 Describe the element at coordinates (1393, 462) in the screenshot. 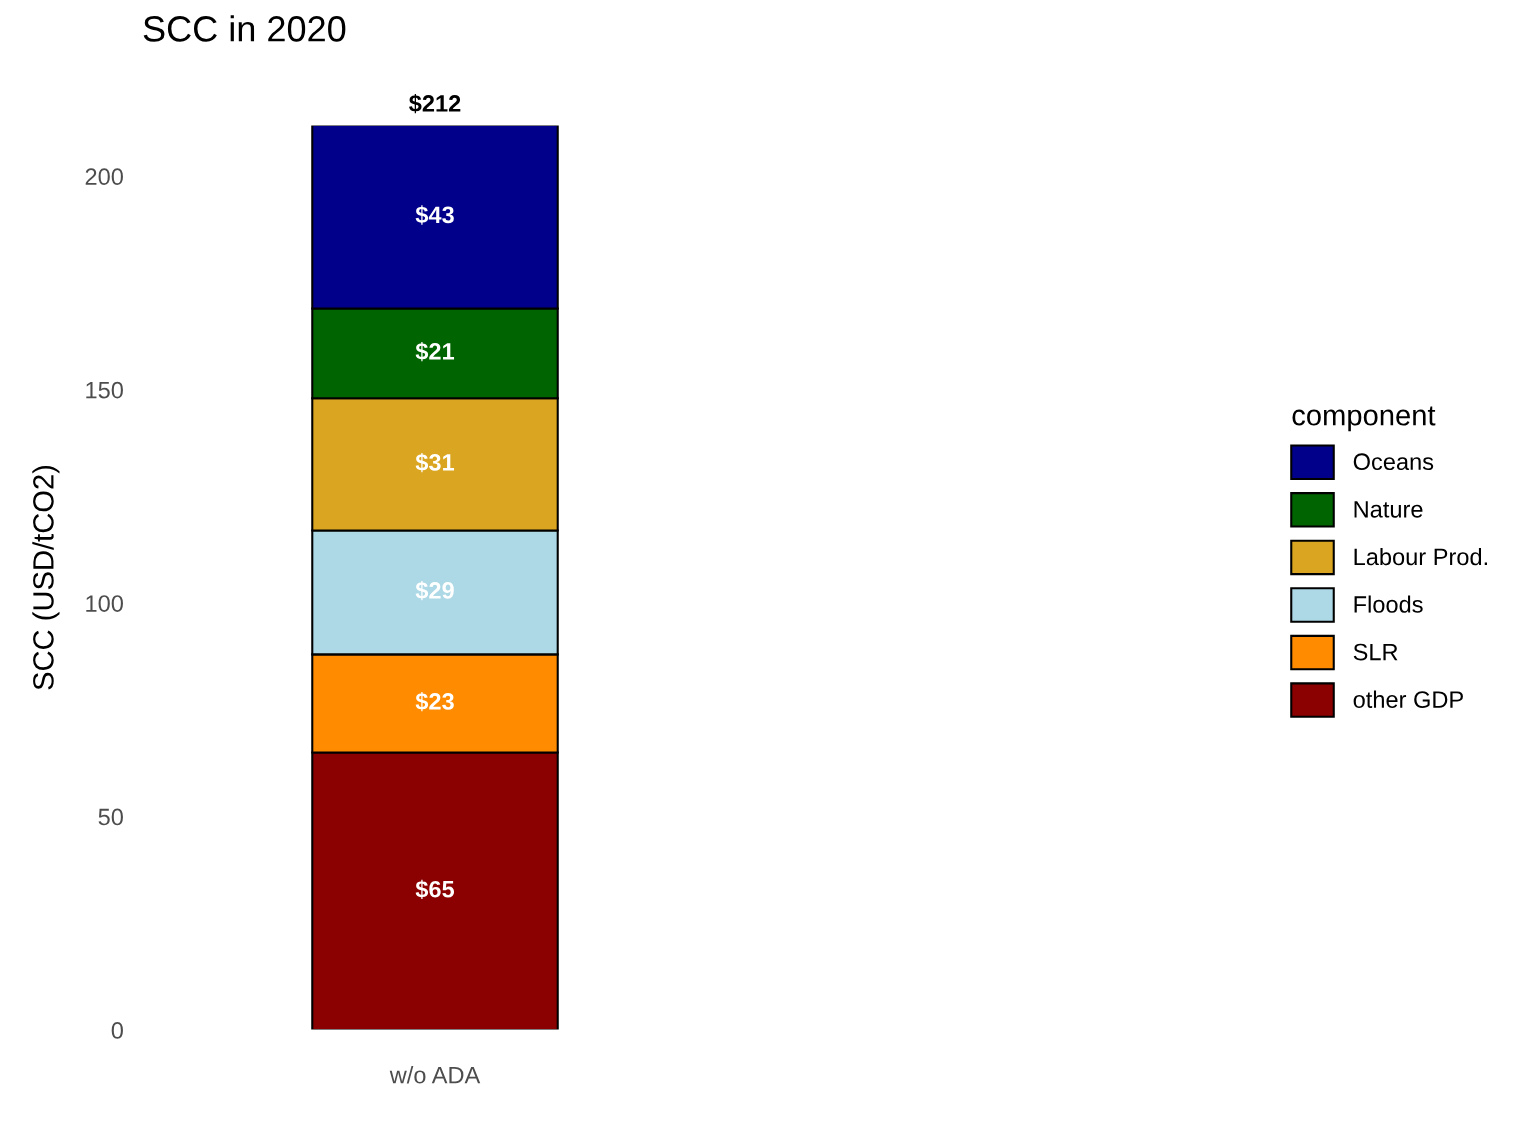

I see `legend-label: Oceans` at that location.